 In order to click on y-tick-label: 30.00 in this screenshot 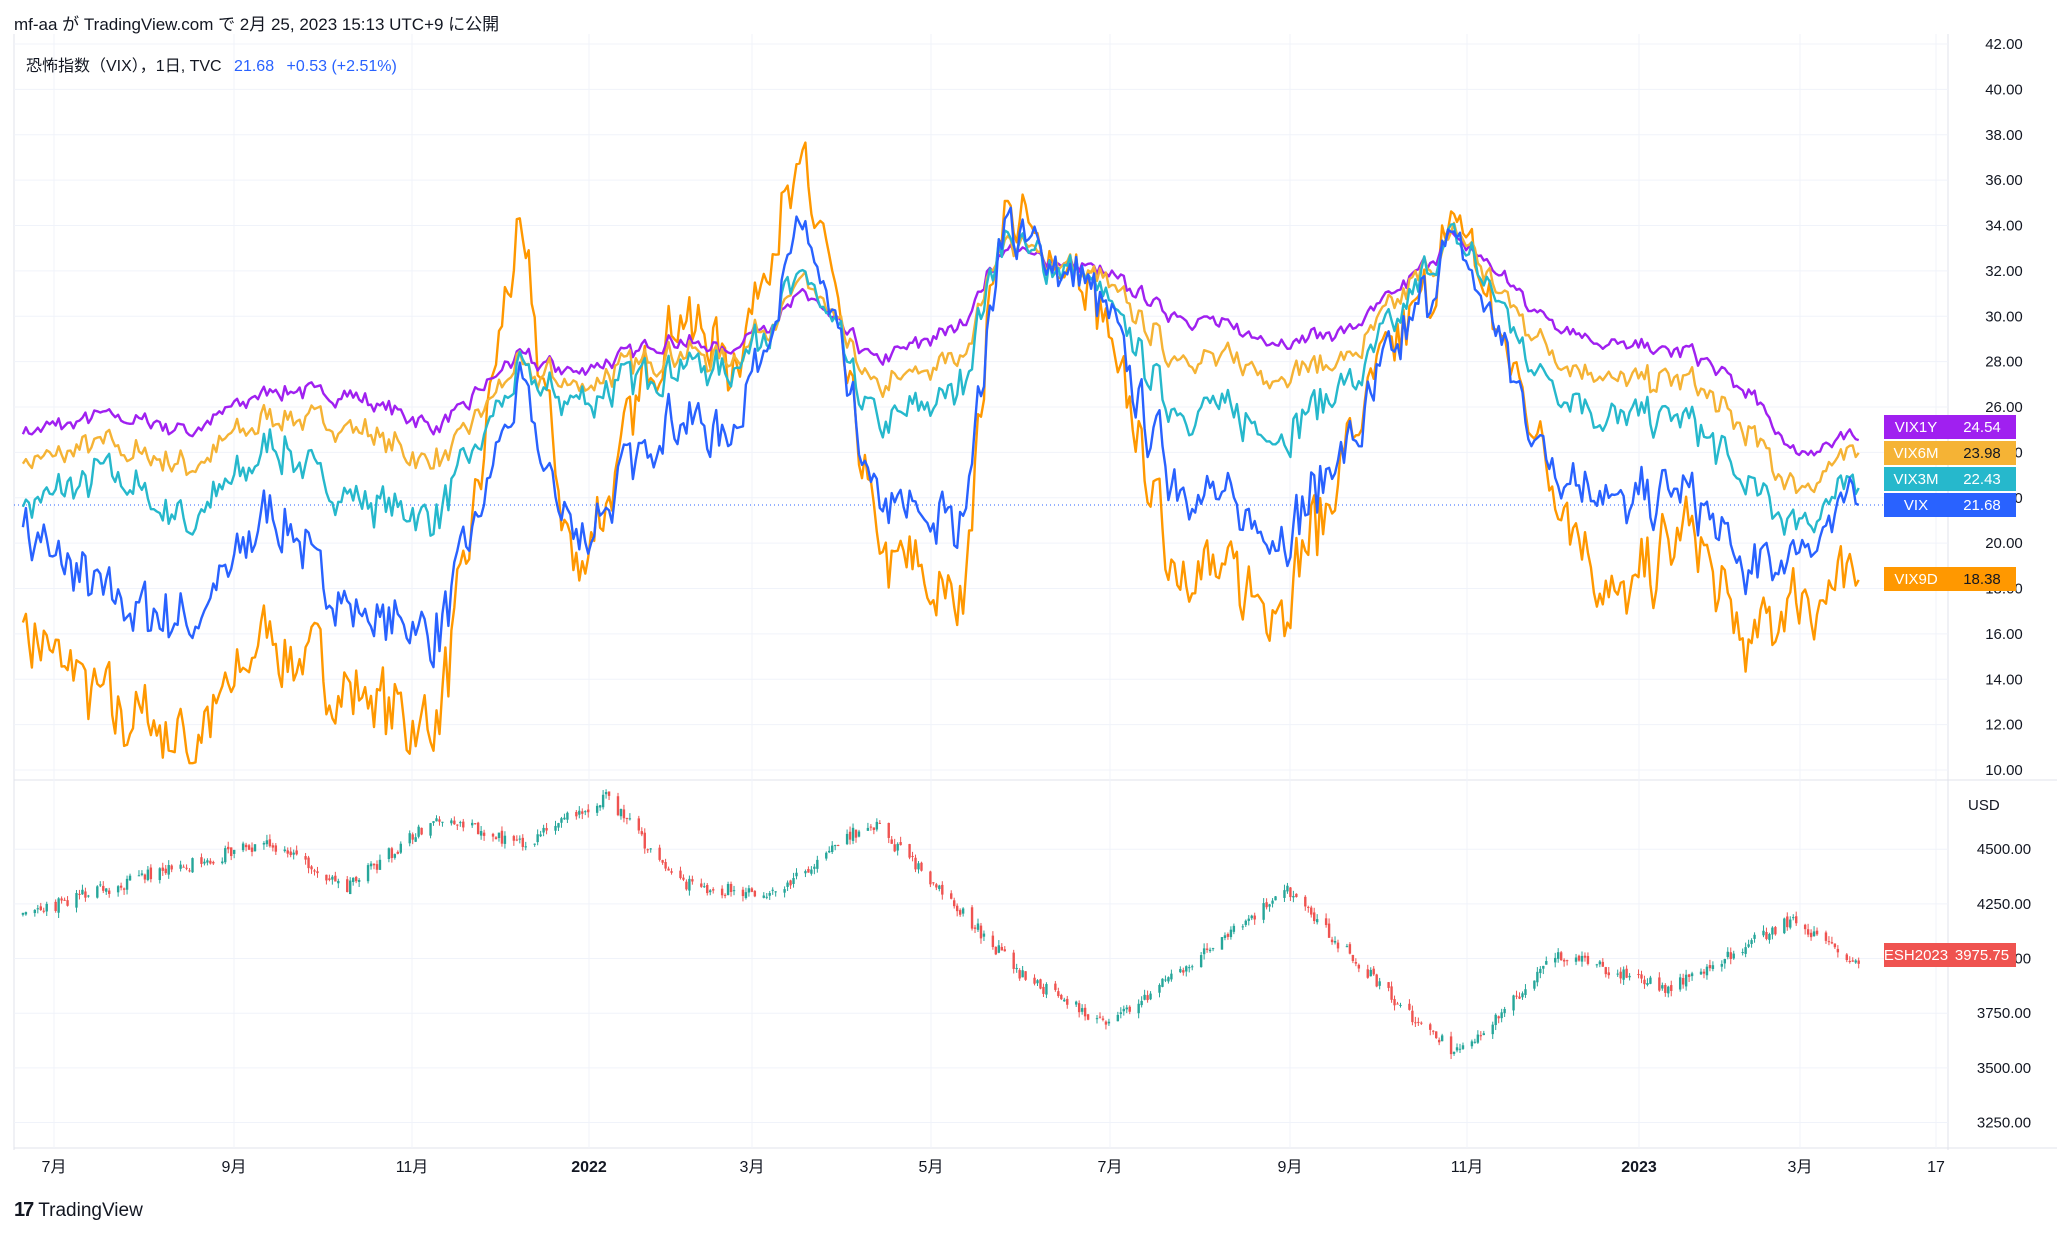, I will do `click(2004, 316)`.